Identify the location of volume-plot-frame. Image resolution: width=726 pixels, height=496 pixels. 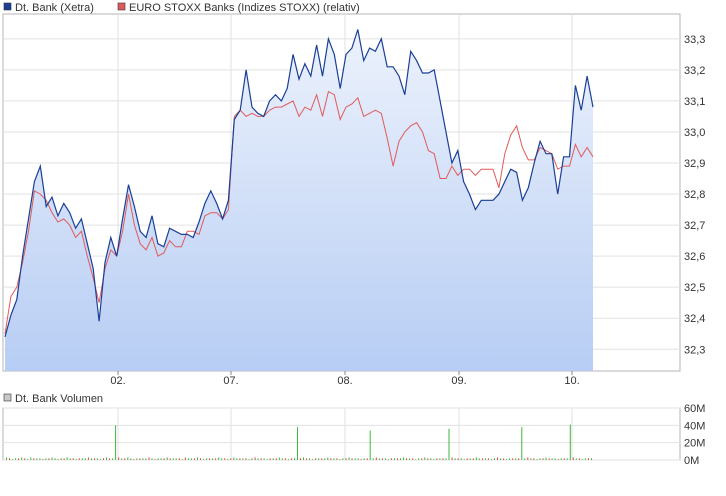
(341, 434).